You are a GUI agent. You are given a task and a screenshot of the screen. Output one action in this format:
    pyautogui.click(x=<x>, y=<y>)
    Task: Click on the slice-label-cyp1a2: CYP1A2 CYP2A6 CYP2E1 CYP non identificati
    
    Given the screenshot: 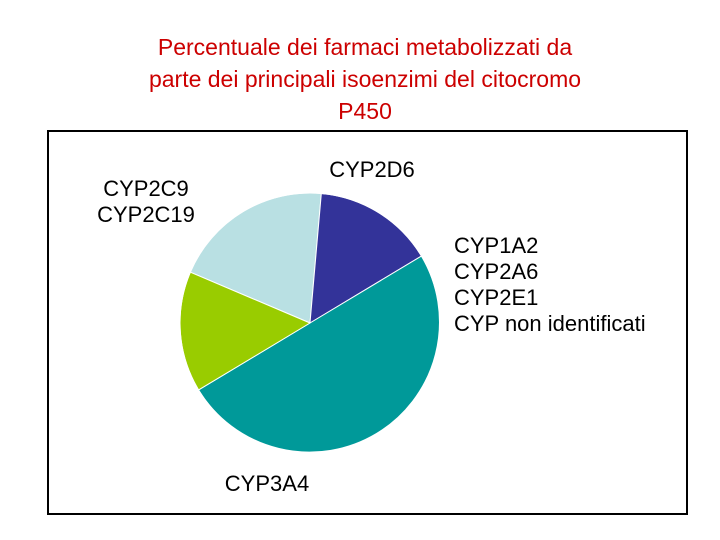 What is the action you would take?
    pyautogui.click(x=550, y=284)
    